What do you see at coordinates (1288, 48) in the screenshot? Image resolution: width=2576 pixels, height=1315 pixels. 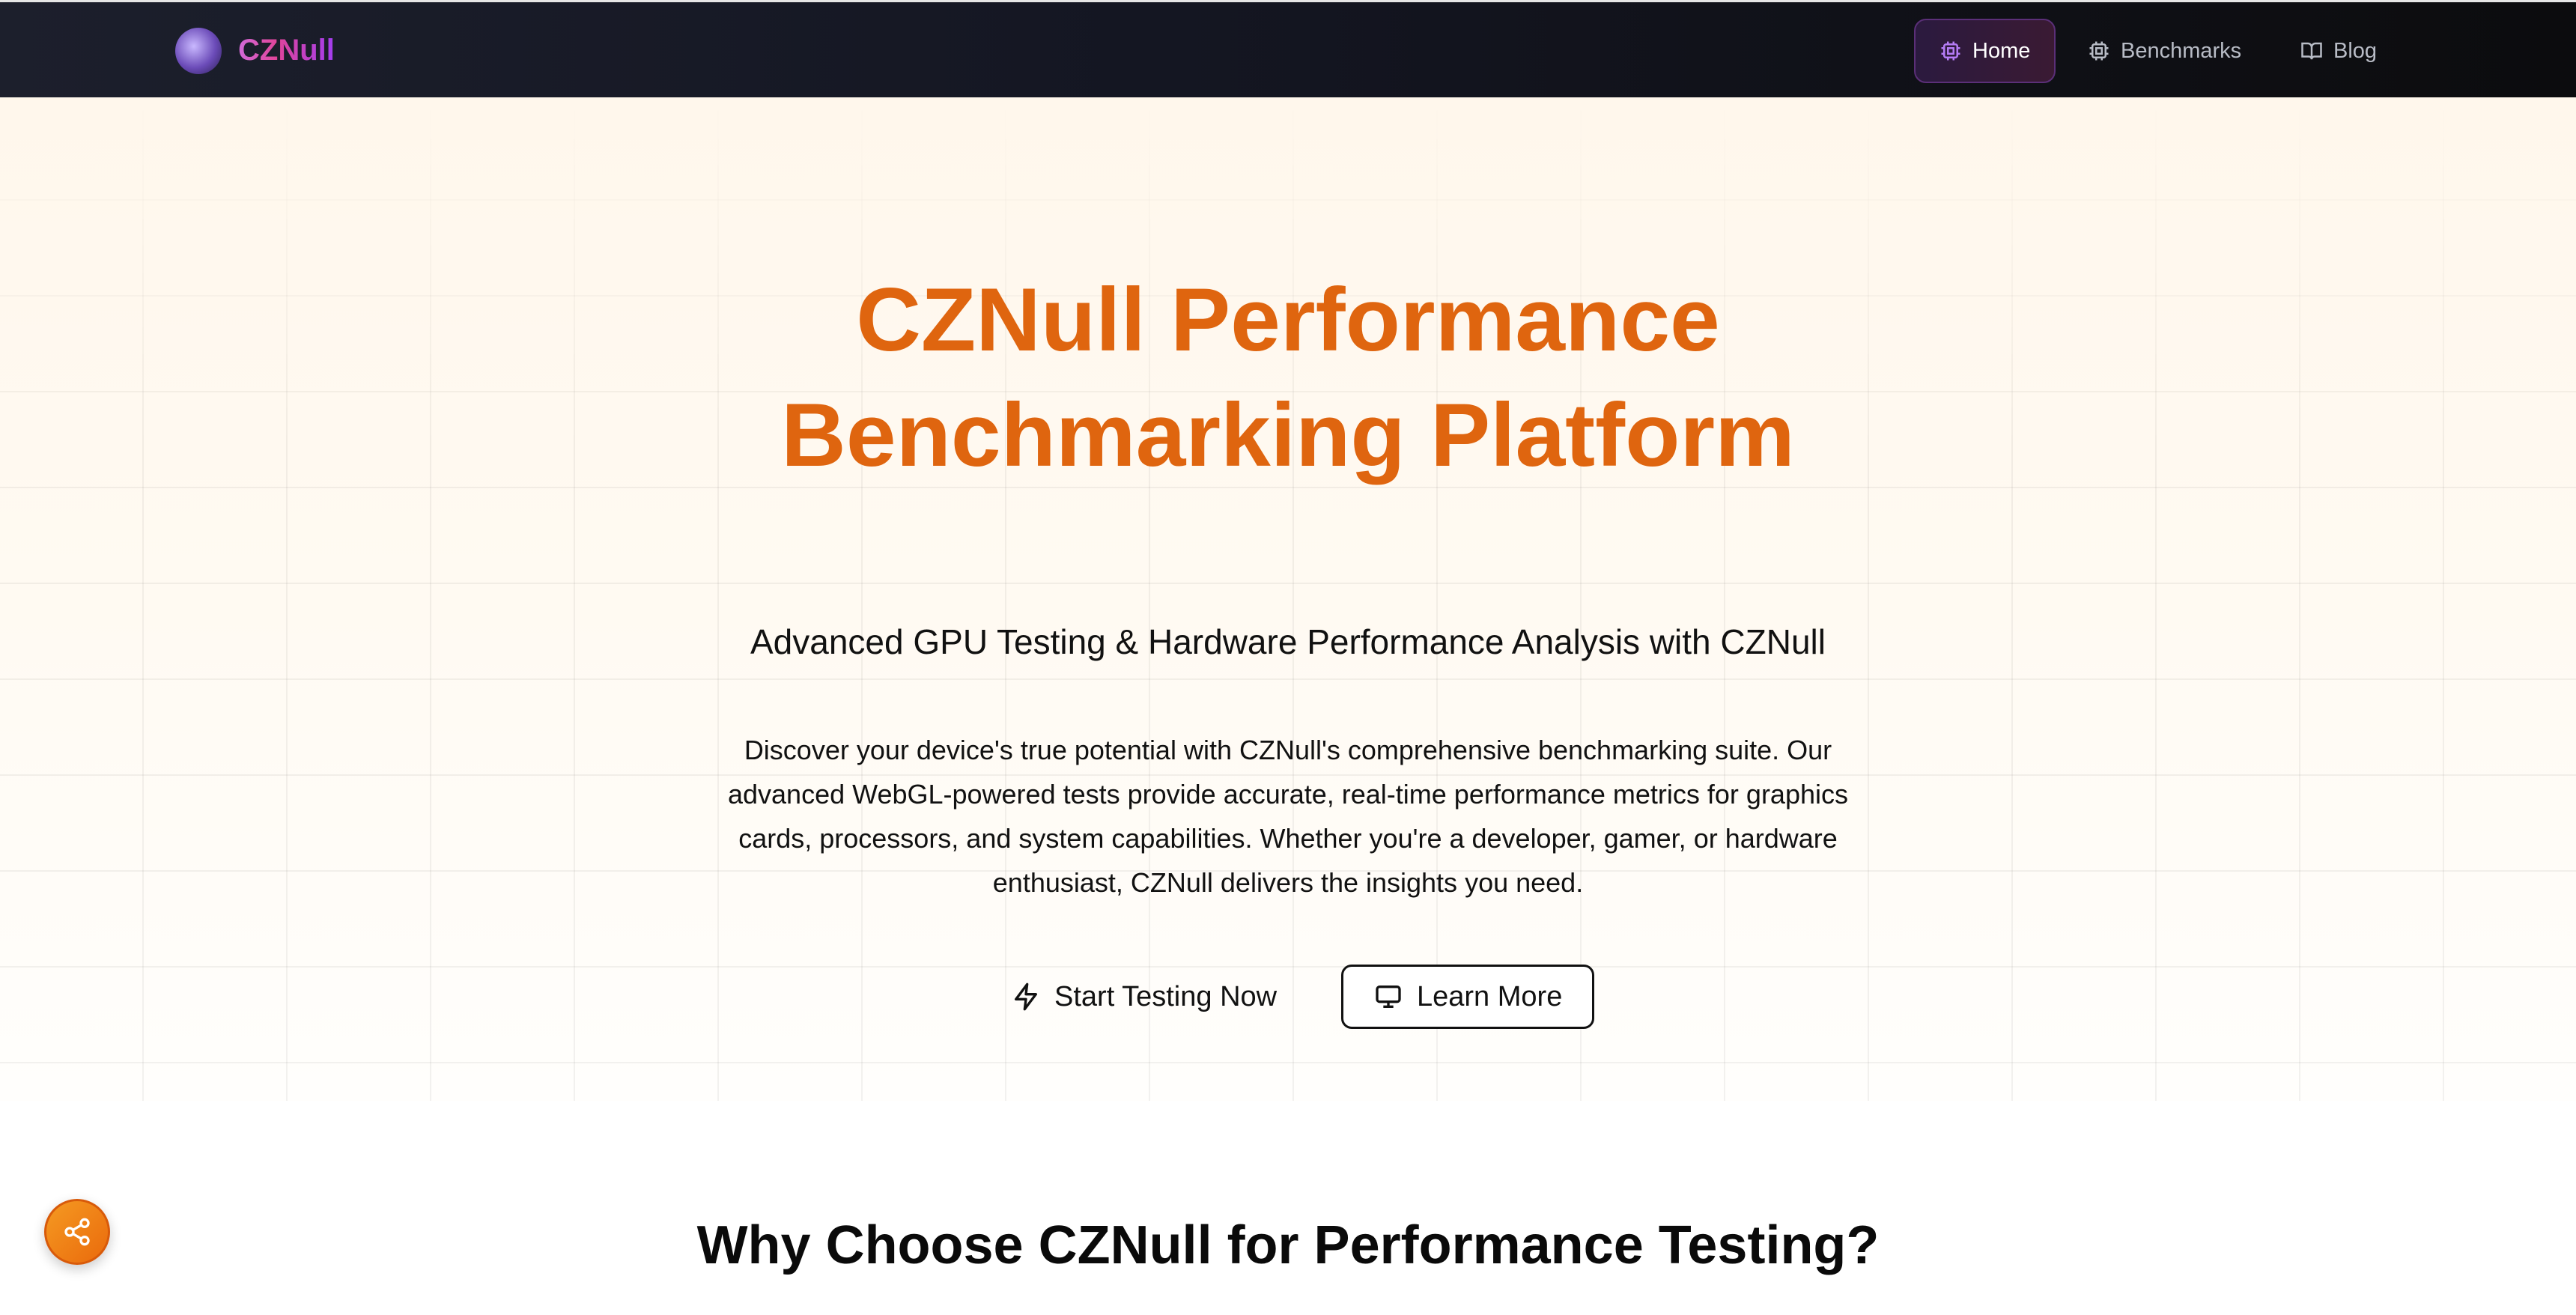 I see `top-navbar: CZNull Home Benchmarks Blog` at bounding box center [1288, 48].